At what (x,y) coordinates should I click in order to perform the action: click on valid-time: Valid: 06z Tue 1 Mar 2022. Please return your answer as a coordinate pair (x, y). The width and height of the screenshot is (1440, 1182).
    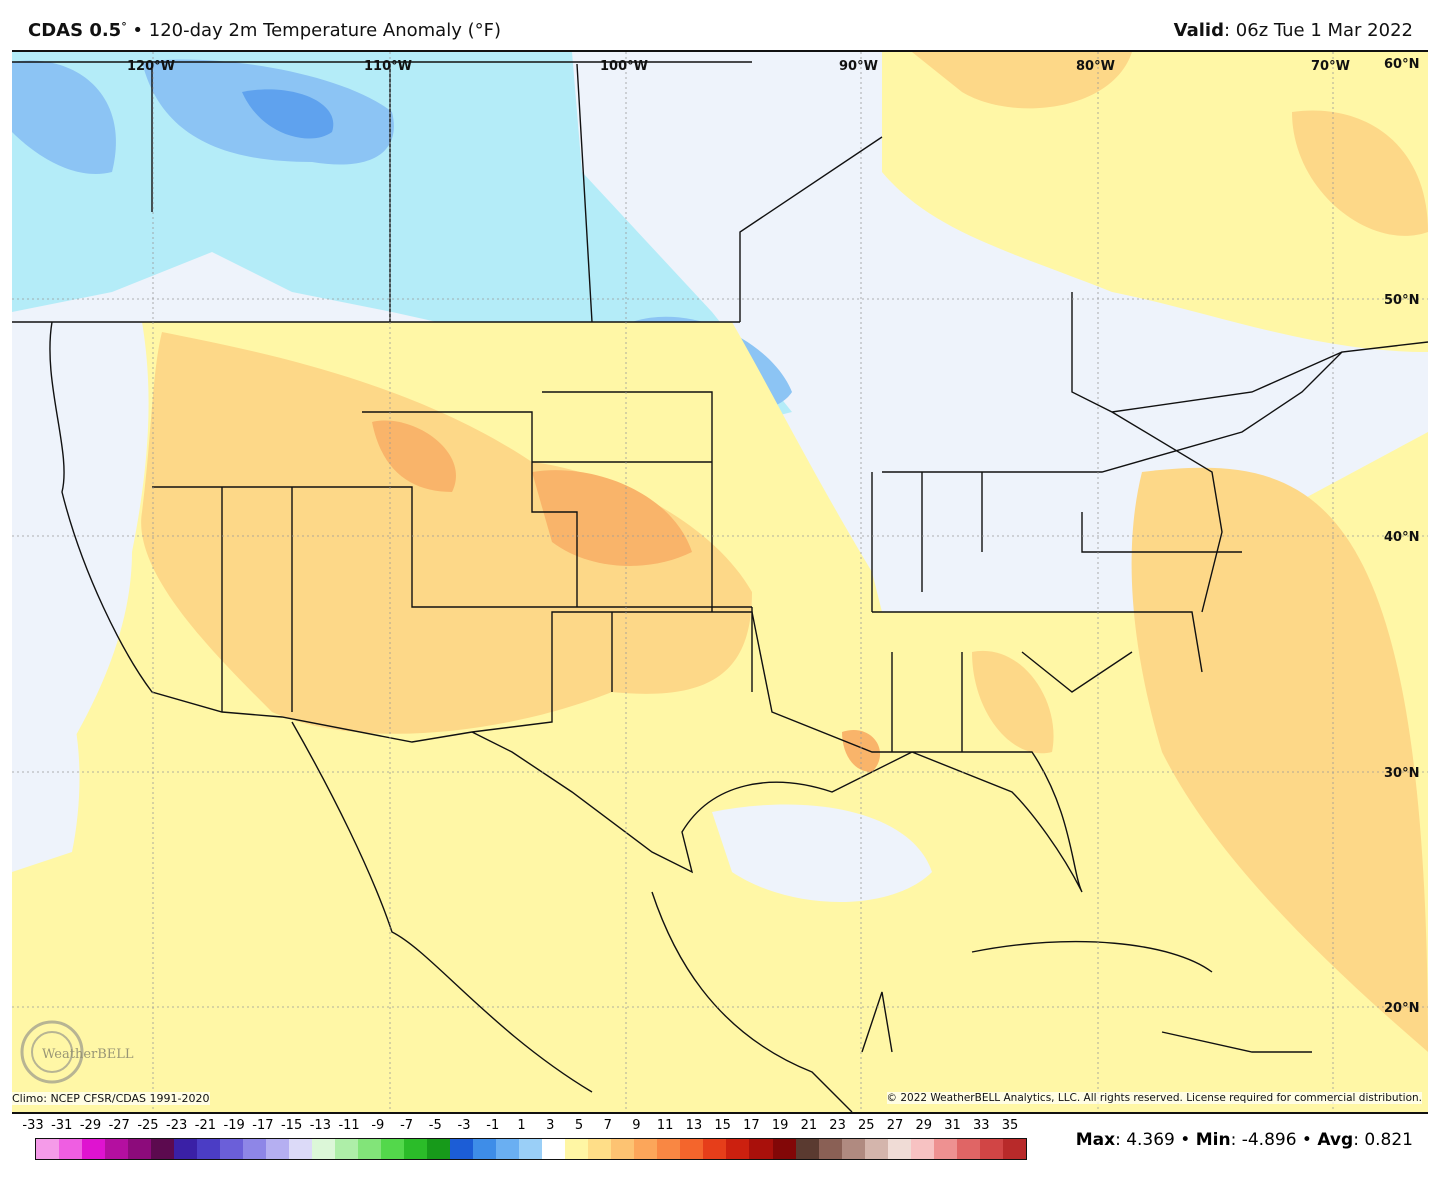
    Looking at the image, I should click on (1293, 30).